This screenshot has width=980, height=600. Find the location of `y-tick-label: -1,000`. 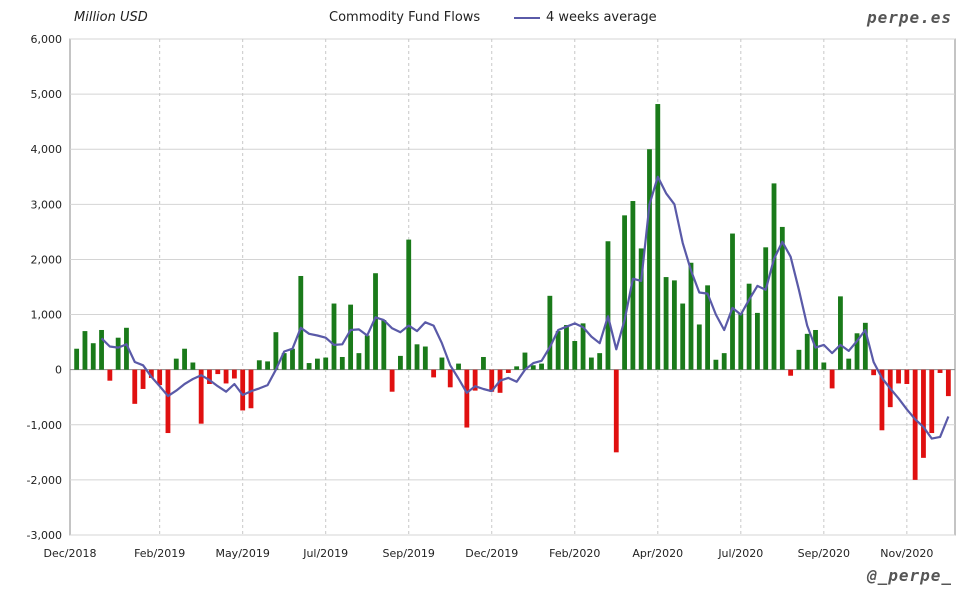

y-tick-label: -1,000 is located at coordinates (44, 425).